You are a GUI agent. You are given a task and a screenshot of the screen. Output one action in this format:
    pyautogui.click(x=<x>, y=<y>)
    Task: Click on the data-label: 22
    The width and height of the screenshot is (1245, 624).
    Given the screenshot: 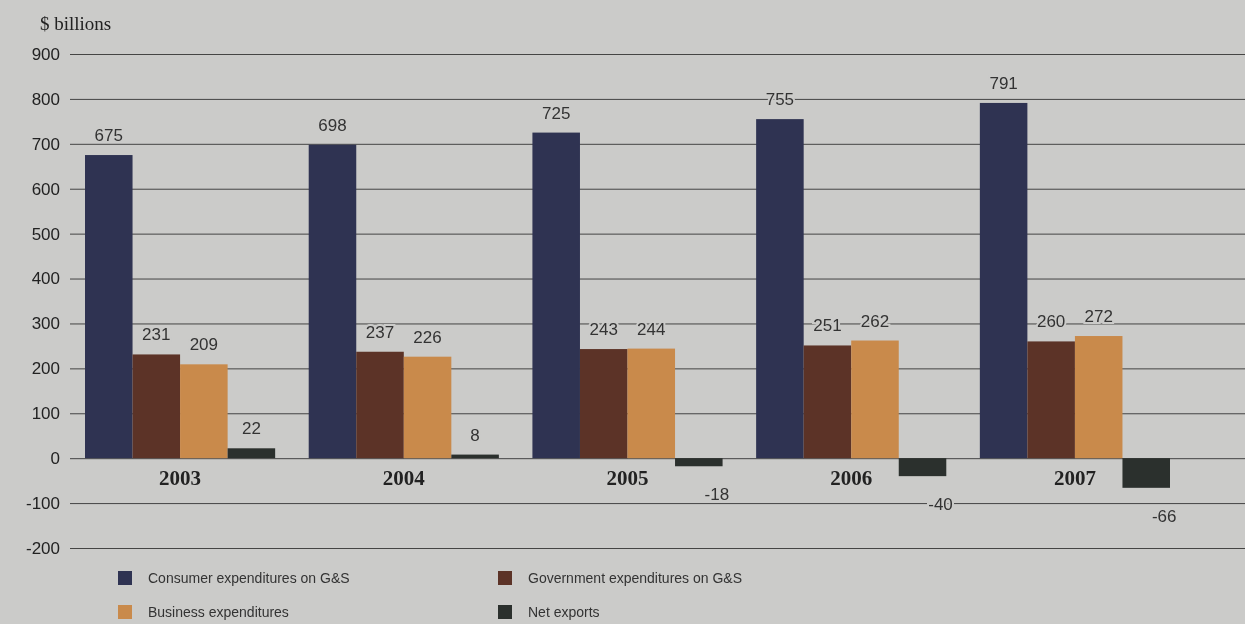 What is the action you would take?
    pyautogui.click(x=251, y=429)
    